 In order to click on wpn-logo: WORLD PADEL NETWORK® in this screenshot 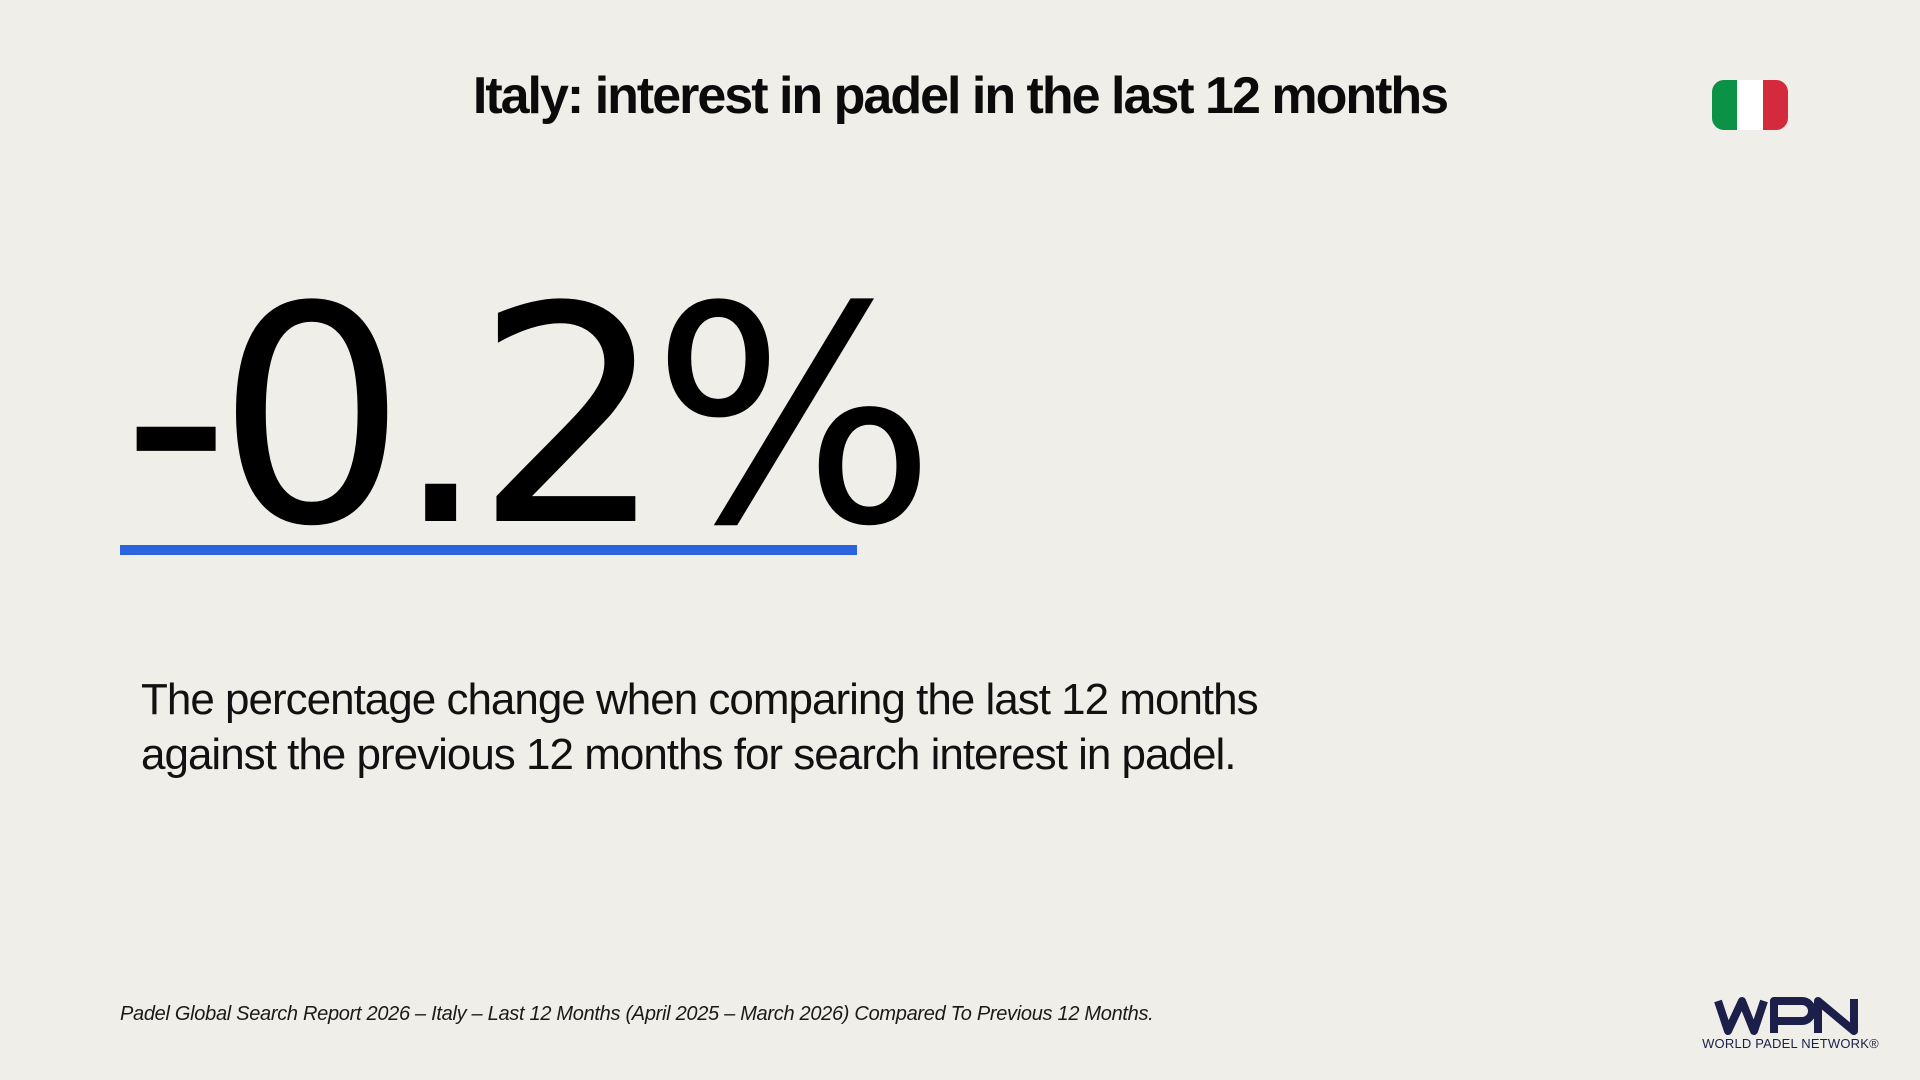, I will do `click(1790, 1025)`.